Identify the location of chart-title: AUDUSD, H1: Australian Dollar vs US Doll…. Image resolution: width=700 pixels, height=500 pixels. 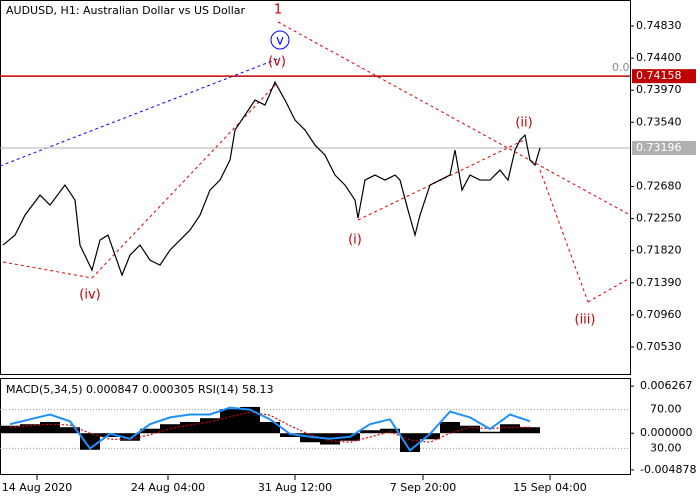
(126, 10).